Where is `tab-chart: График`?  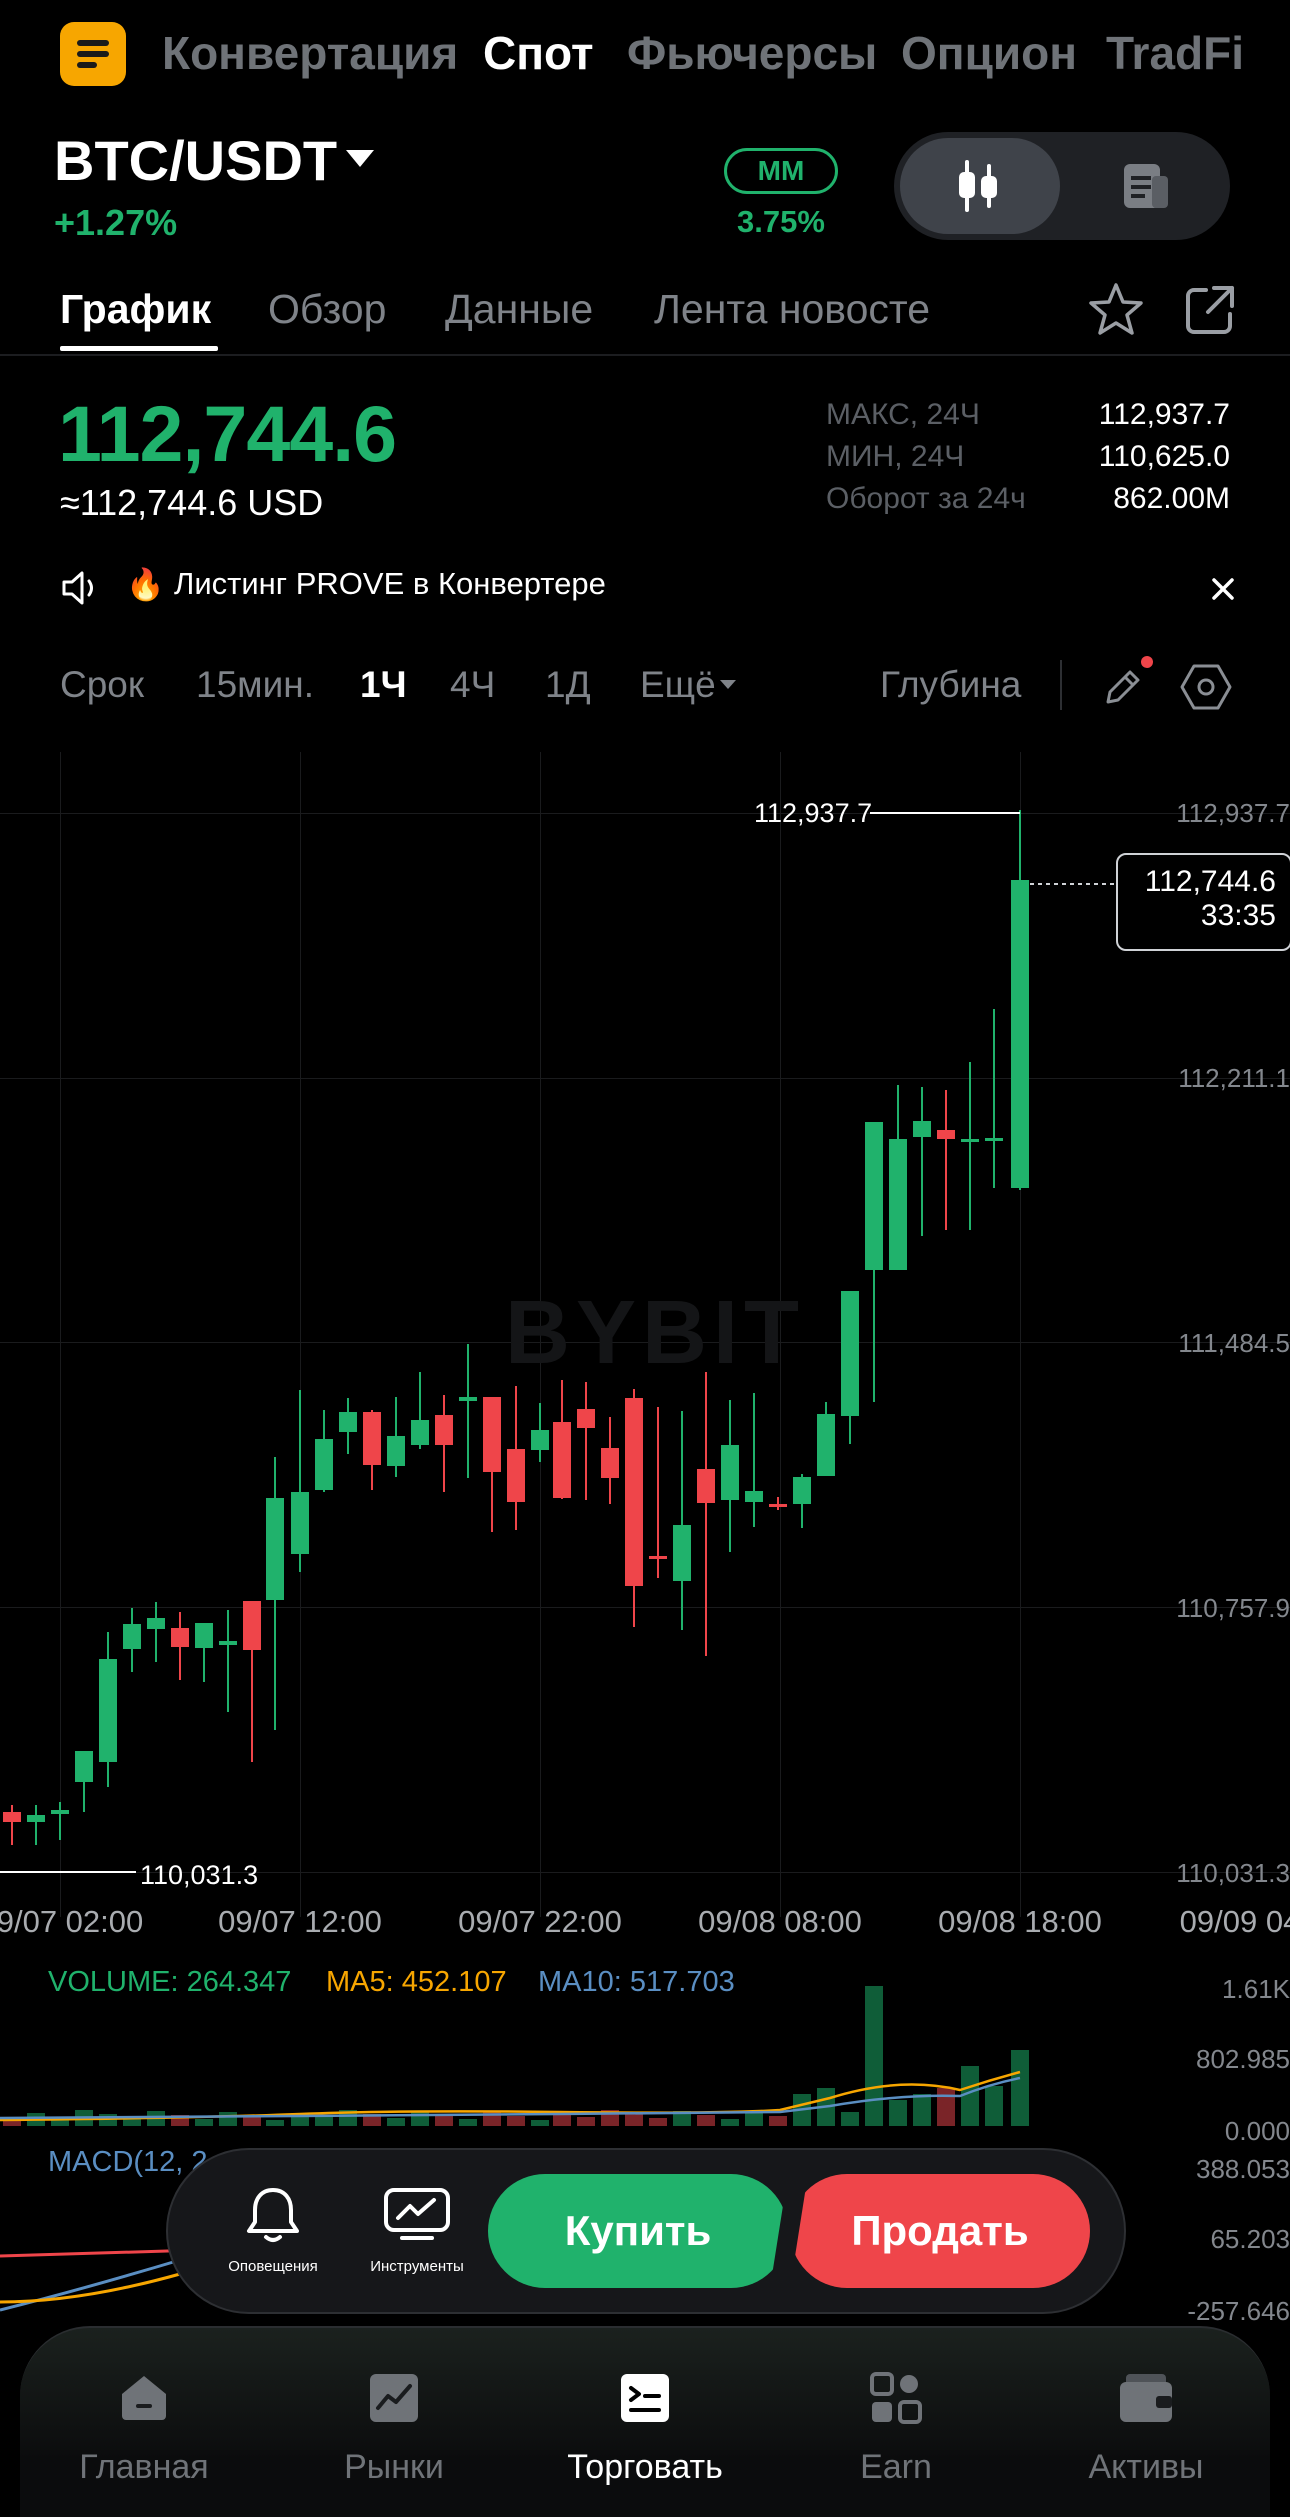
tab-chart: График is located at coordinates (136, 309).